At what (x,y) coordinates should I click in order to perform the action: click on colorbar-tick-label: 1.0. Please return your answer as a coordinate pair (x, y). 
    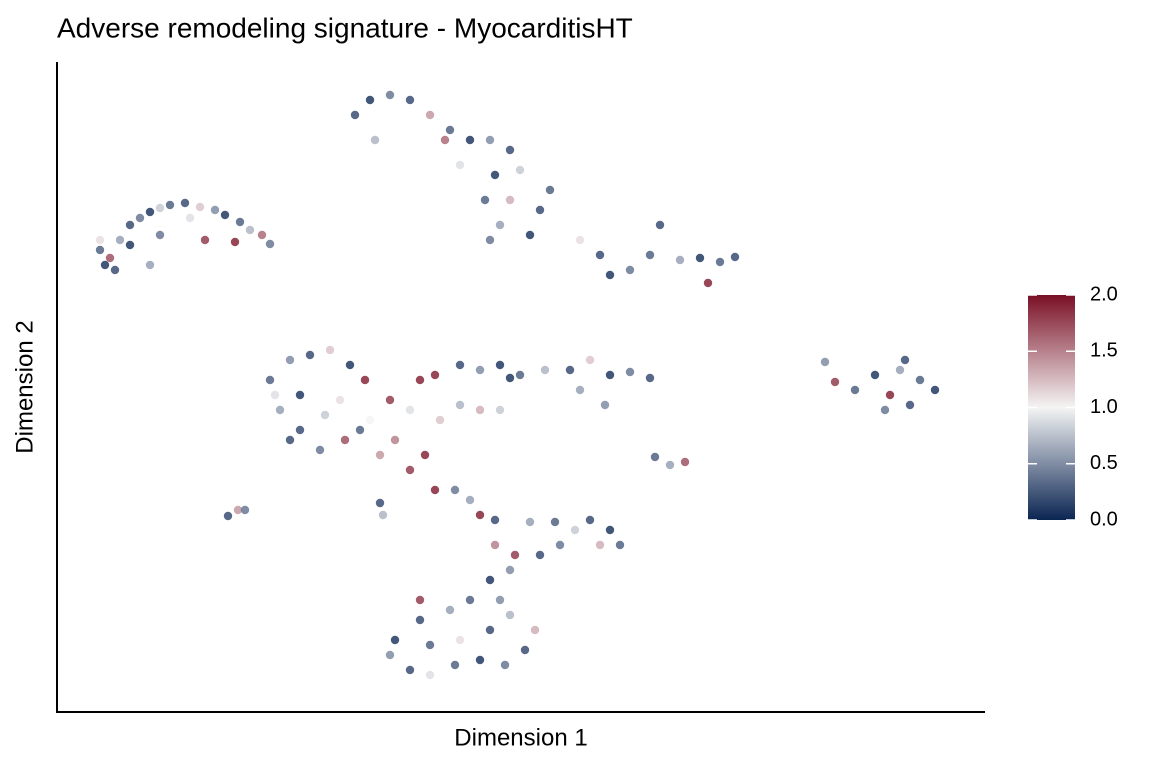
    Looking at the image, I should click on (1104, 407).